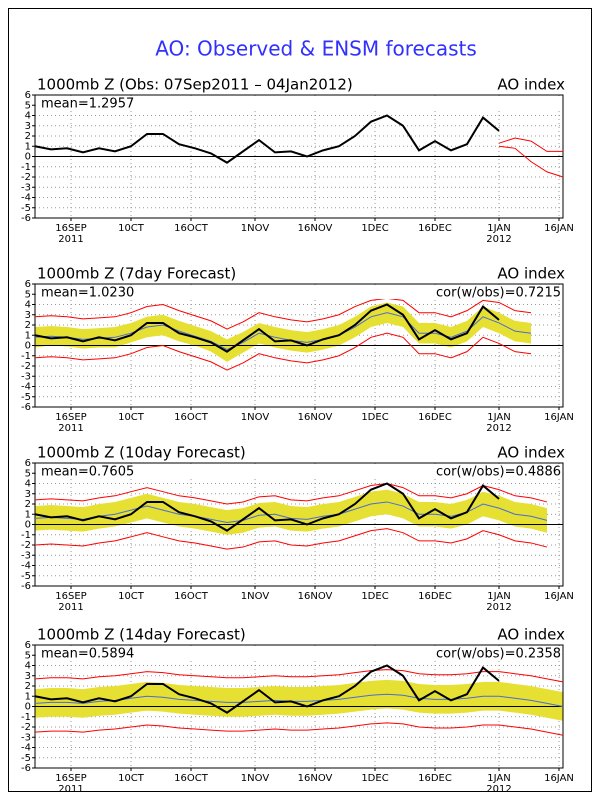  Describe the element at coordinates (141, 453) in the screenshot. I see `panel-title: 1000mb Z (10day Forecast)` at that location.